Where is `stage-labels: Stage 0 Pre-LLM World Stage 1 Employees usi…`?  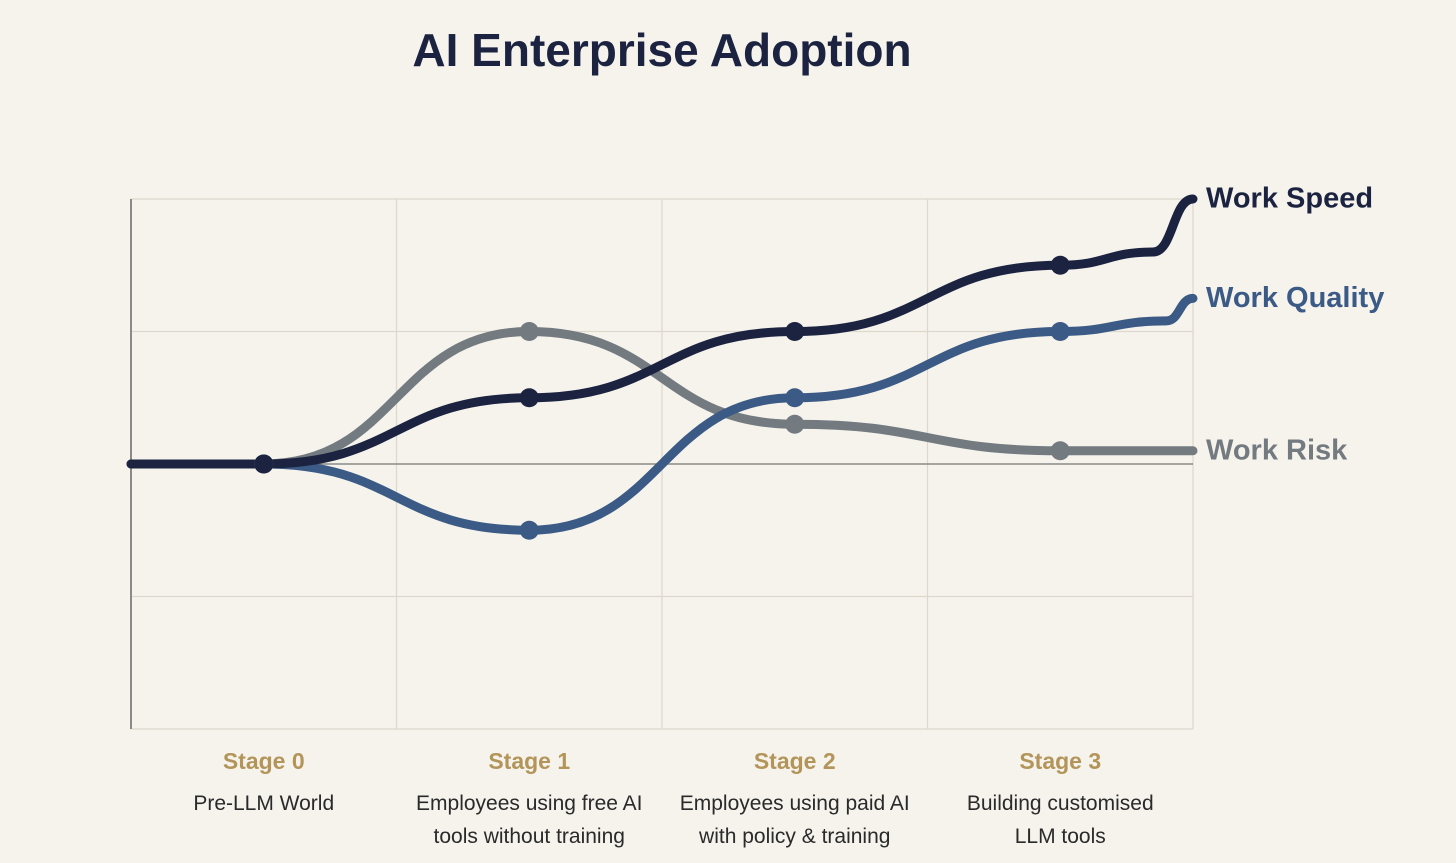 stage-labels: Stage 0 Pre-LLM World Stage 1 Employees usi… is located at coordinates (673, 798).